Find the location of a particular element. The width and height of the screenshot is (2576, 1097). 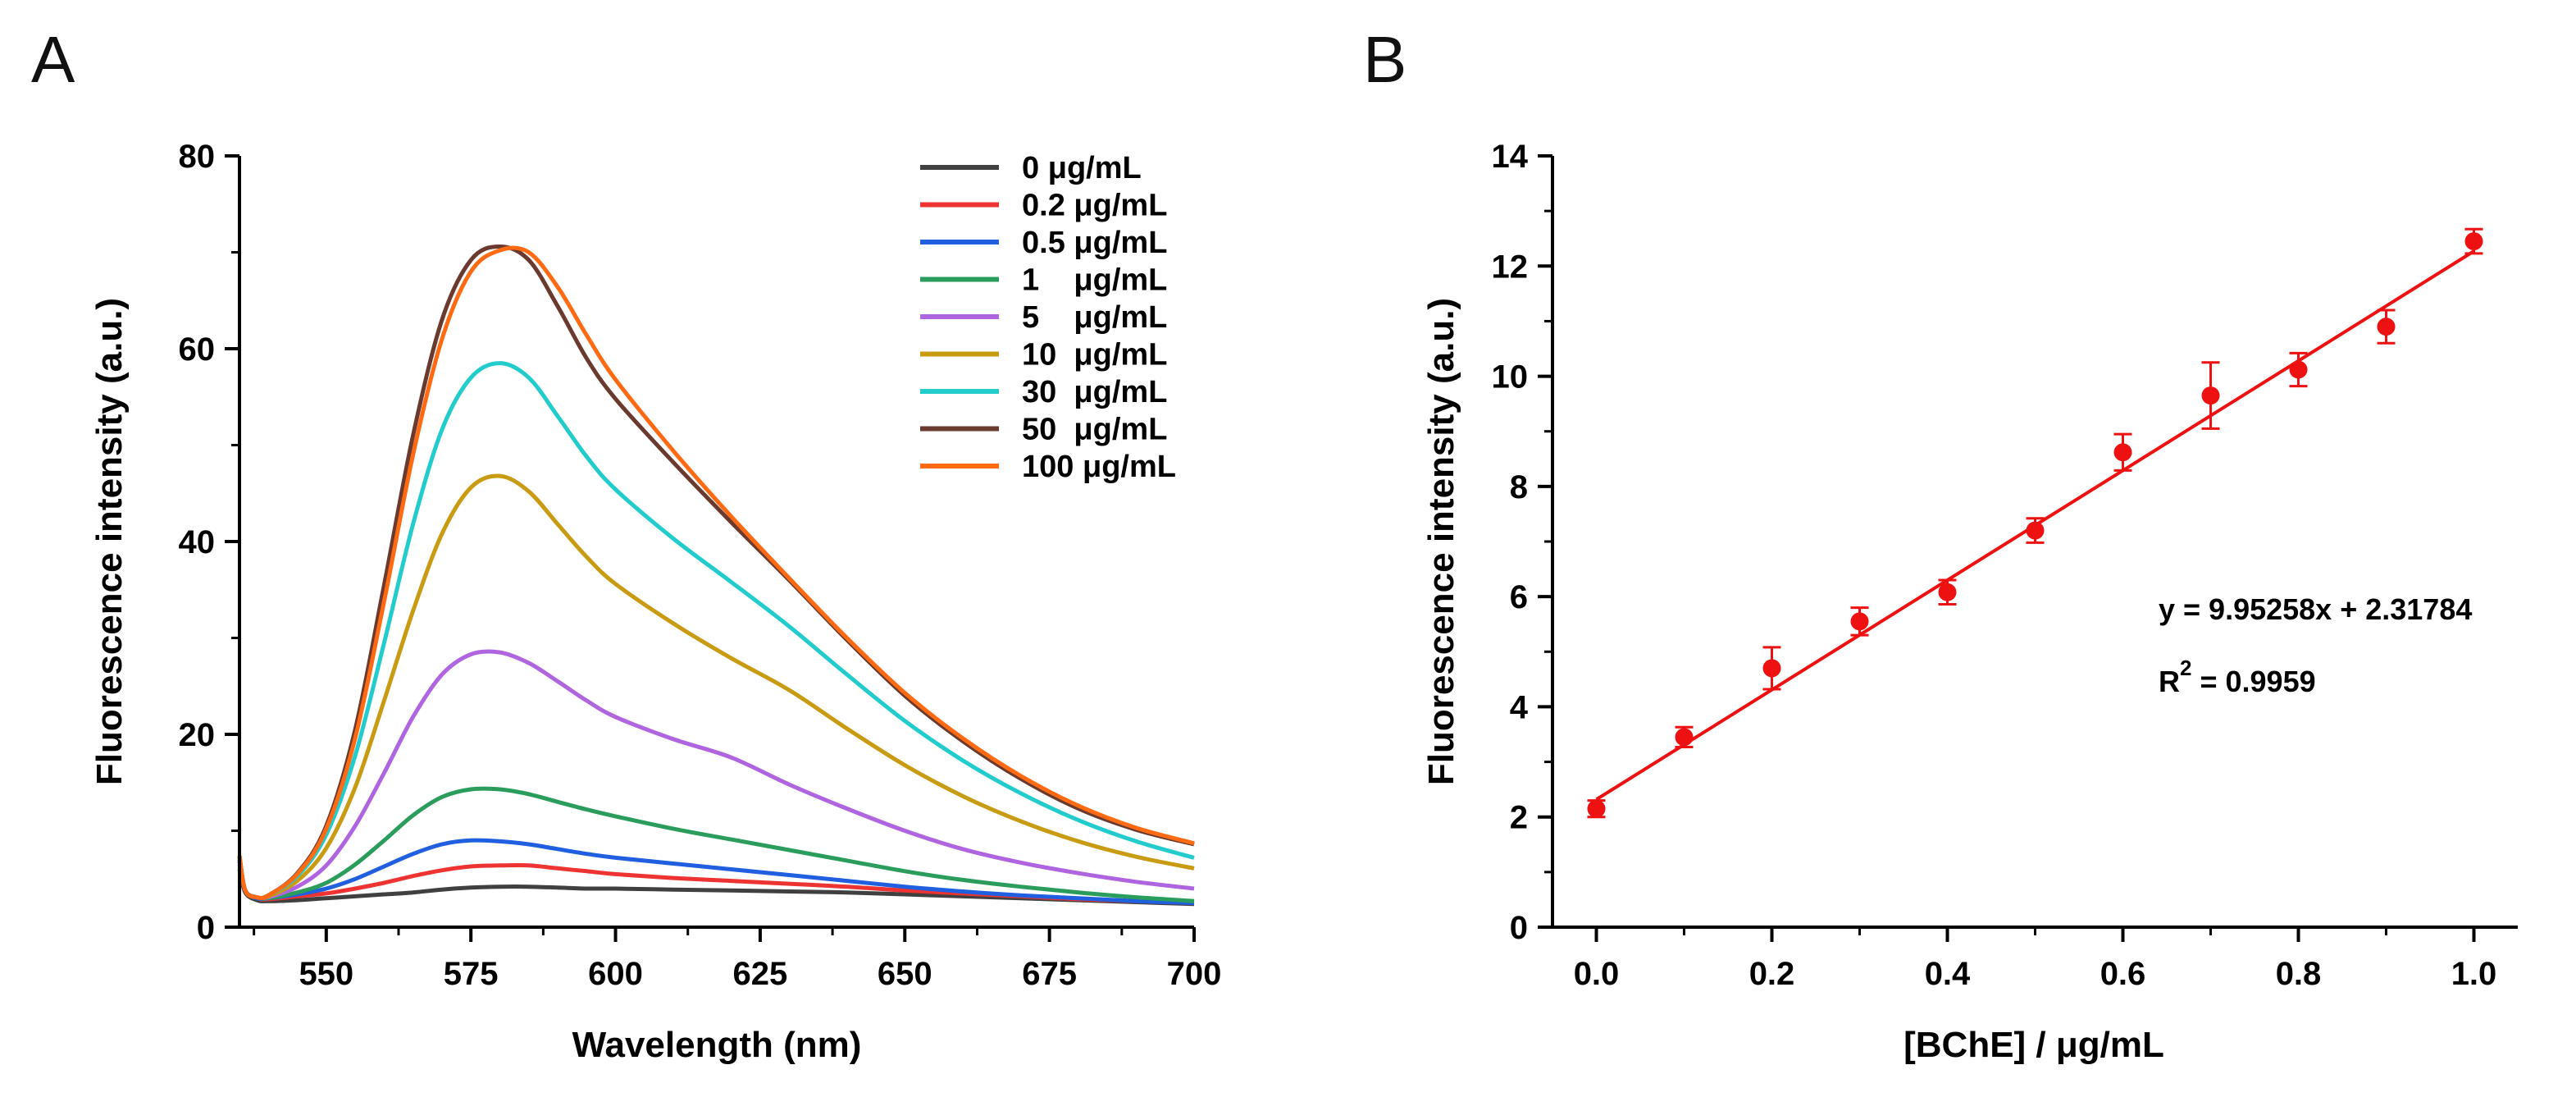

fit-equation: y = 9.95258x + 2.31784 is located at coordinates (2315, 609).